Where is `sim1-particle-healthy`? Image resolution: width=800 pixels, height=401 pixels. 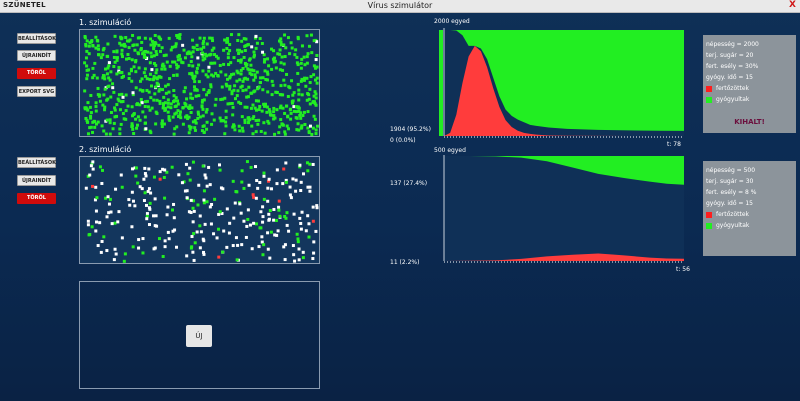
sim1-particle-healthy is located at coordinates (198, 58).